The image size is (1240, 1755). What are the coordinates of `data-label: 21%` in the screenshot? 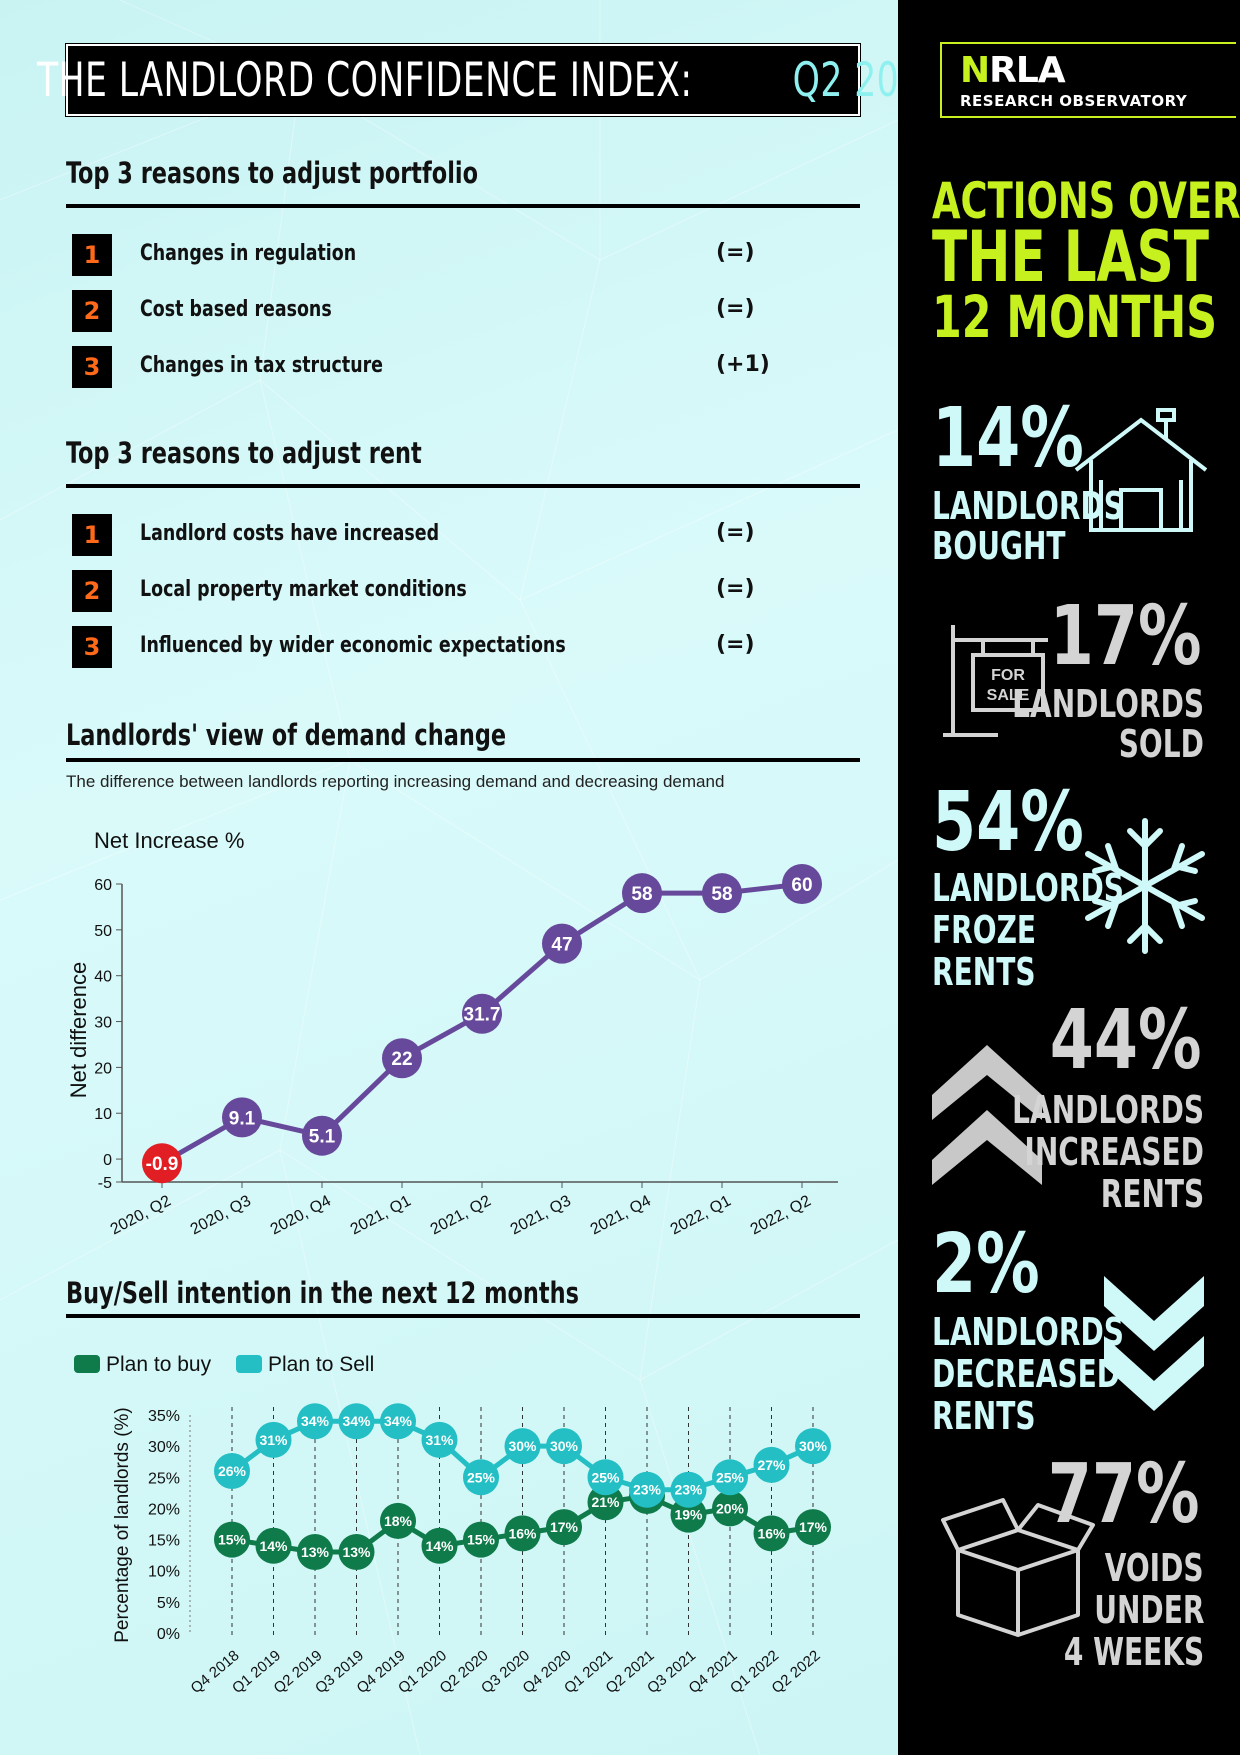 It's located at (605, 1502).